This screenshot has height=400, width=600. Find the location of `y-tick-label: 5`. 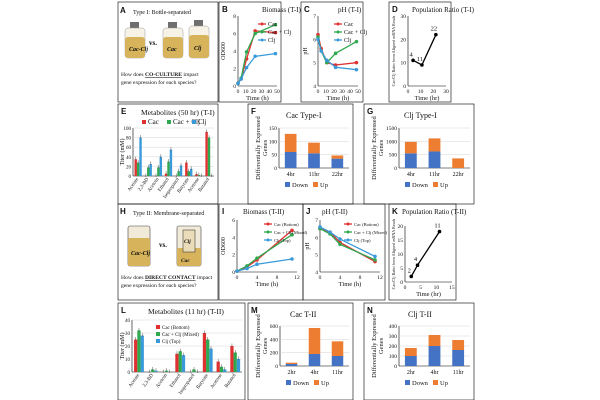

y-tick-label: 5 is located at coordinates (316, 256).